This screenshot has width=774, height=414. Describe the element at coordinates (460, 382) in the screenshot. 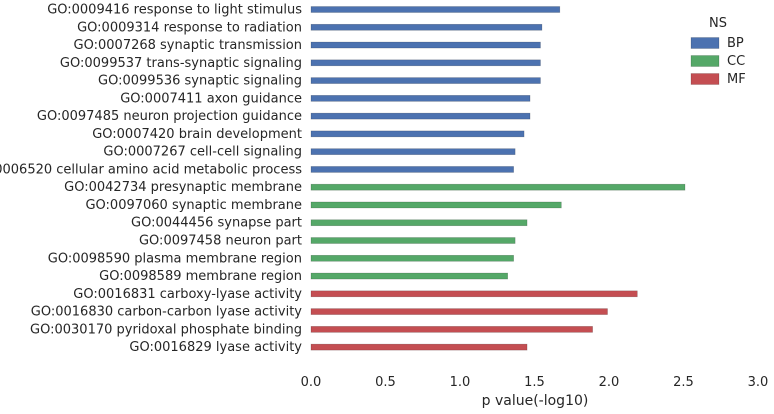

I see `x-tick-label: 1.0` at that location.